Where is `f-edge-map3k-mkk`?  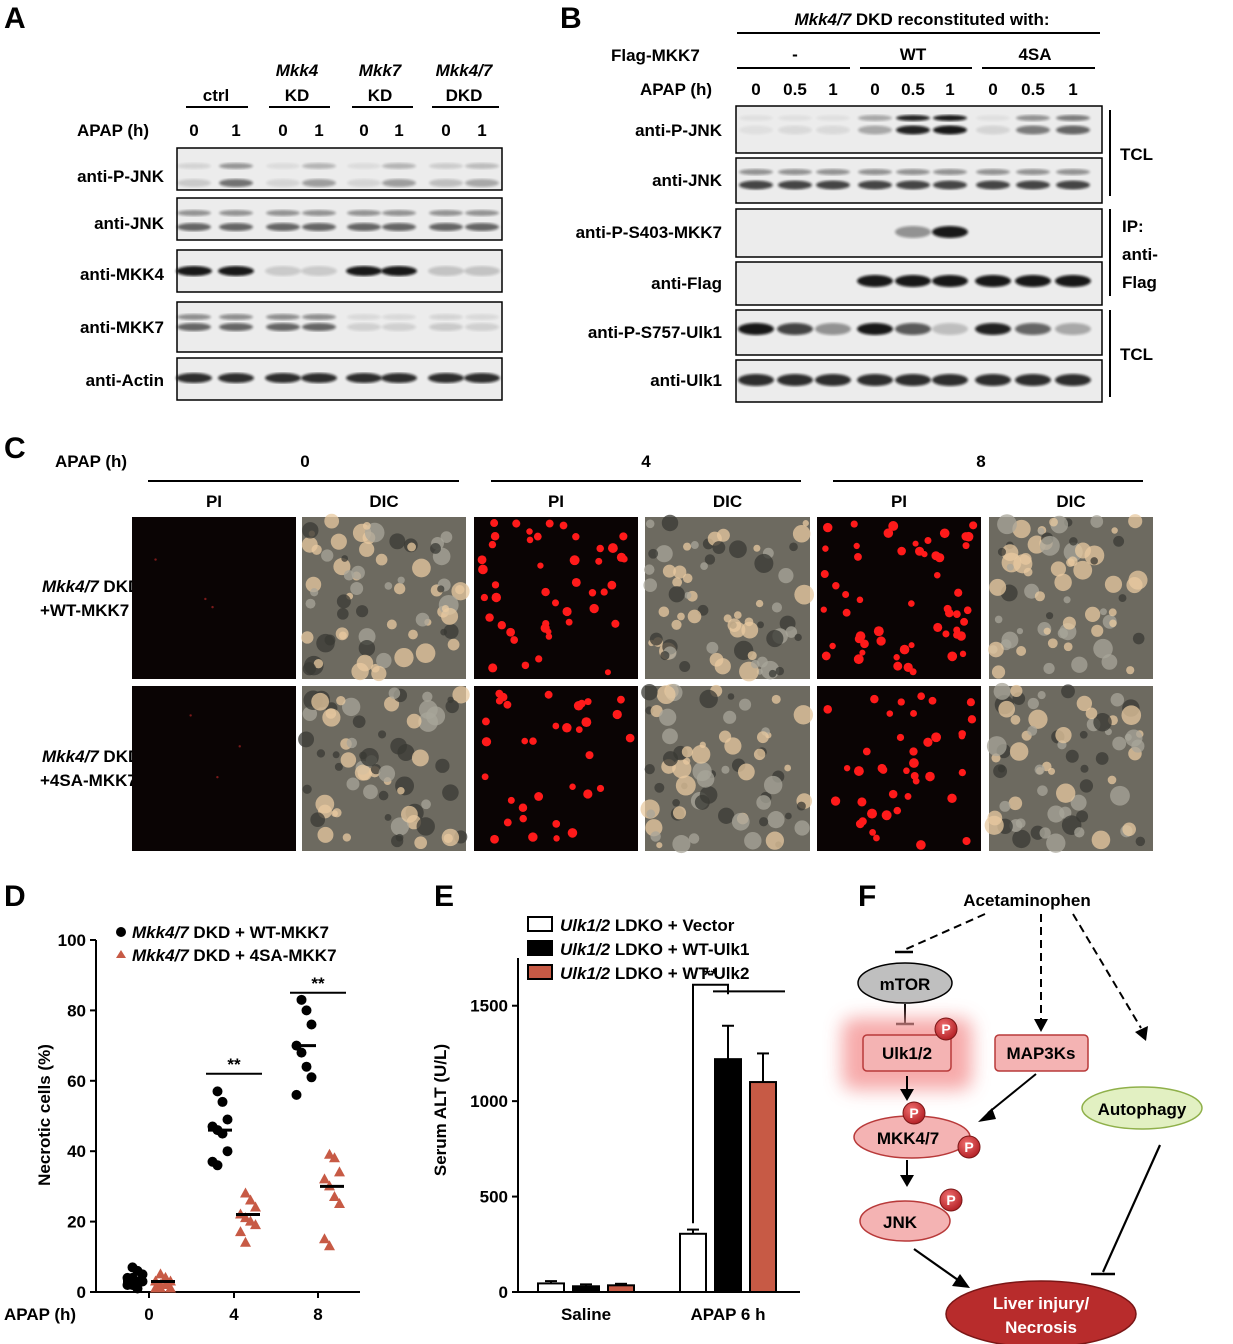
f-edge-map3k-mkk is located at coordinates (1012, 1093).